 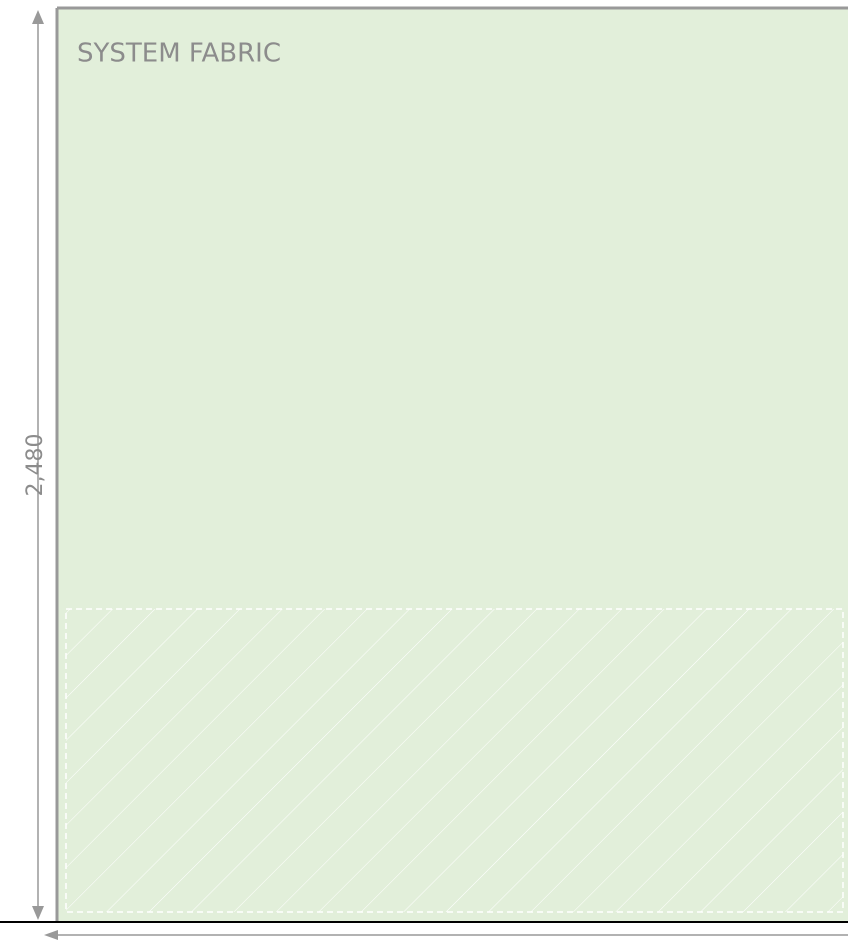 I want to click on dimension-arrow-top, so click(x=38, y=17).